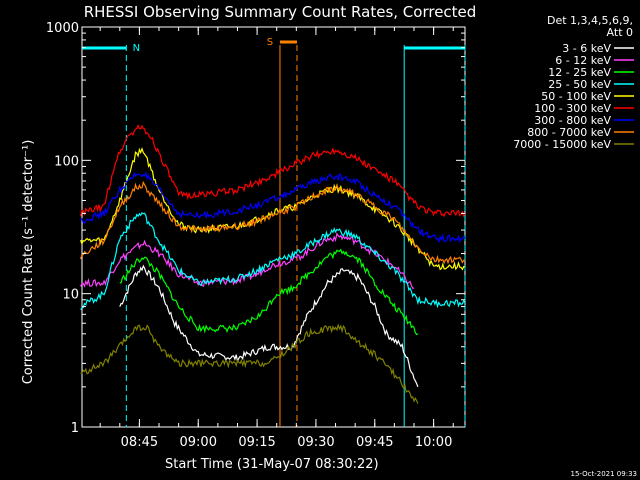 This screenshot has width=640, height=480. I want to click on legend-label-1: 6 - 12 keV, so click(583, 60).